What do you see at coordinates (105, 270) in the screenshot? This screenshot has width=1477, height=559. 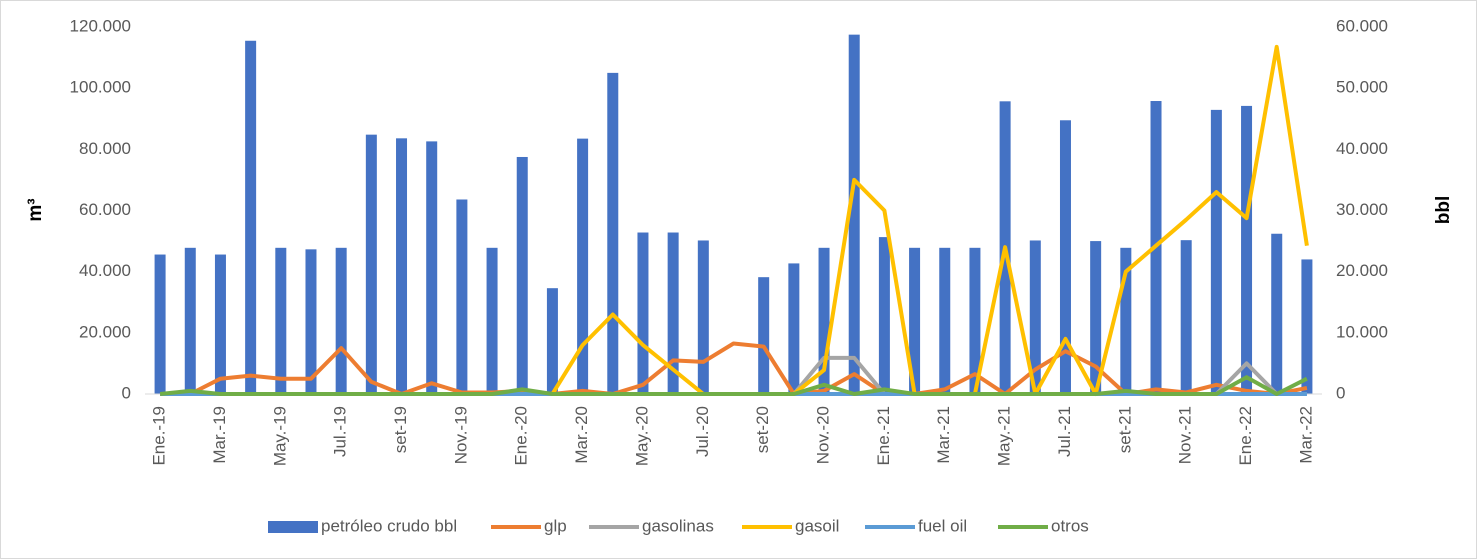 I see `y-tick-label: 40.000` at bounding box center [105, 270].